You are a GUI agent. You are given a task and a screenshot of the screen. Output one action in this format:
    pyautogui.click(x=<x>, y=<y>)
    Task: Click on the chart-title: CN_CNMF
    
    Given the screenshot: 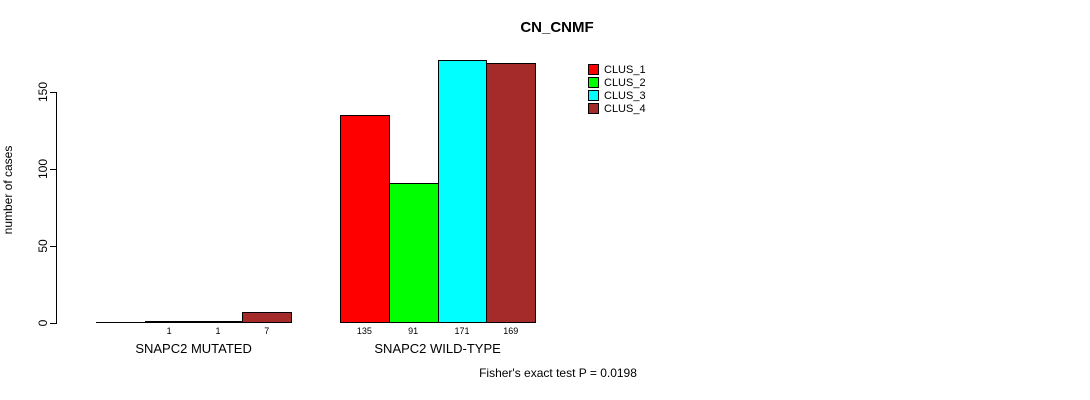 What is the action you would take?
    pyautogui.click(x=557, y=27)
    